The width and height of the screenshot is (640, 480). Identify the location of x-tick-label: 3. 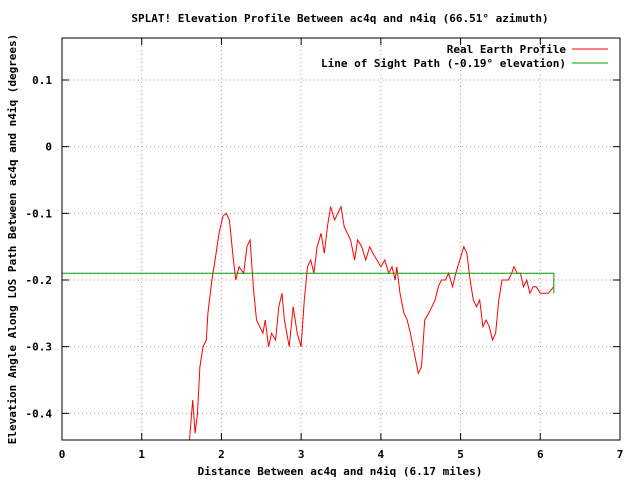
(301, 454).